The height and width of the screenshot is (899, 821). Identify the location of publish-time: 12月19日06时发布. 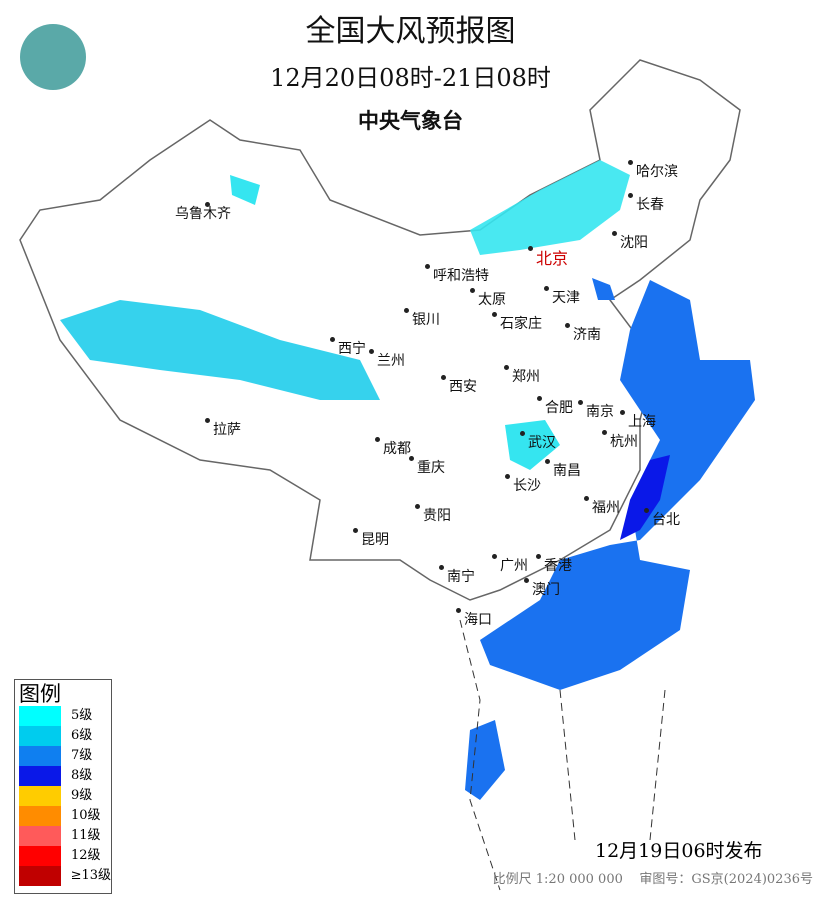
(679, 851).